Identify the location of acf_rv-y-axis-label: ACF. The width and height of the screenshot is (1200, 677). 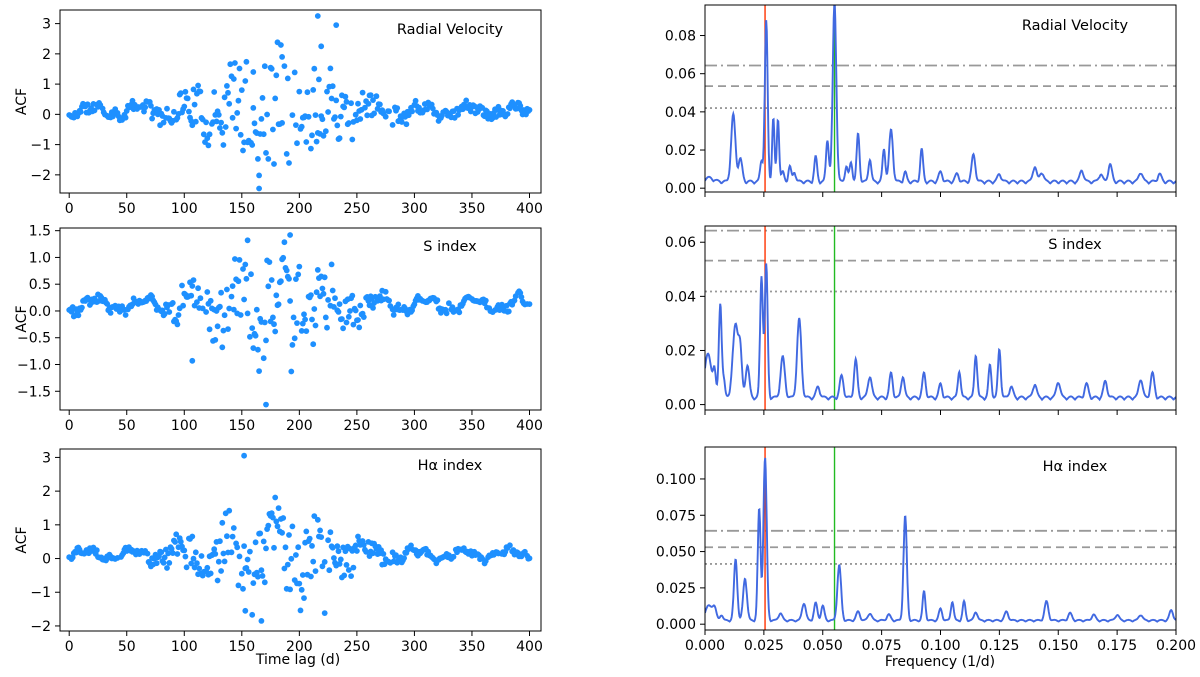
(22, 101).